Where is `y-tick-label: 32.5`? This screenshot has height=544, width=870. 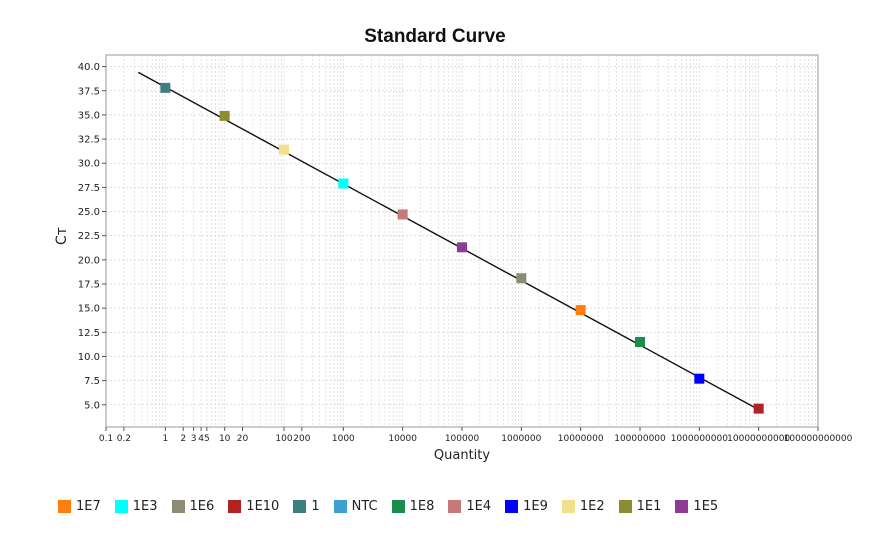
y-tick-label: 32.5 is located at coordinates (89, 140).